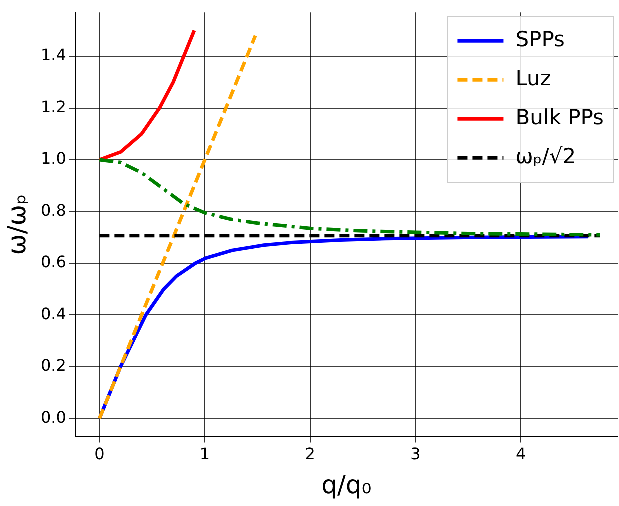 This screenshot has width=619, height=506. Describe the element at coordinates (53, 158) in the screenshot. I see `y-tick-label: 1.0` at that location.